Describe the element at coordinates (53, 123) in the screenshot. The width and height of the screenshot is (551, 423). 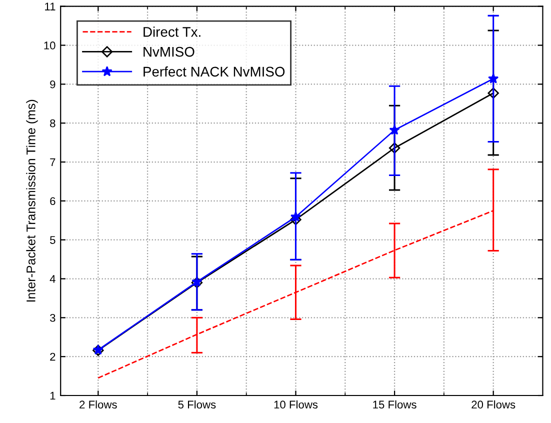
I see `y-tick-label: 8` at that location.